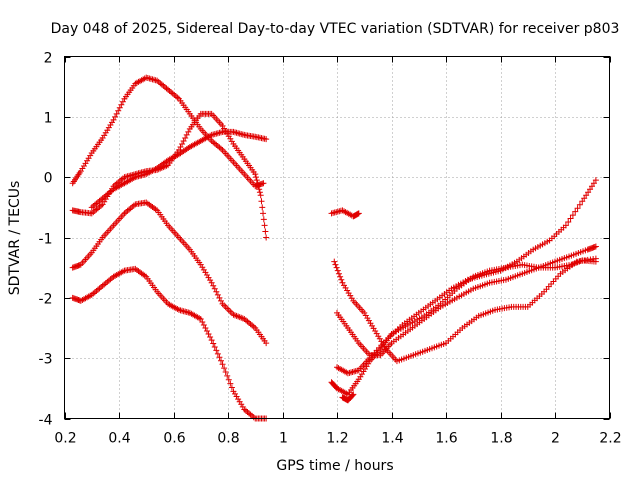  I want to click on x-tick-label: 1.6, so click(446, 439).